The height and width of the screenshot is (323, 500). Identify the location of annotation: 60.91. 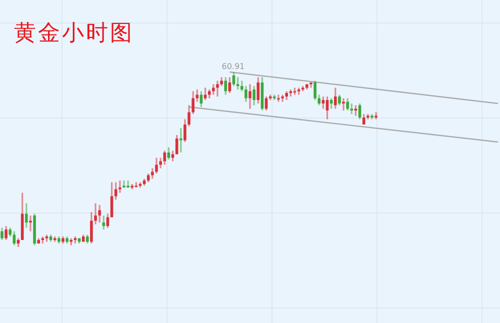
(233, 66).